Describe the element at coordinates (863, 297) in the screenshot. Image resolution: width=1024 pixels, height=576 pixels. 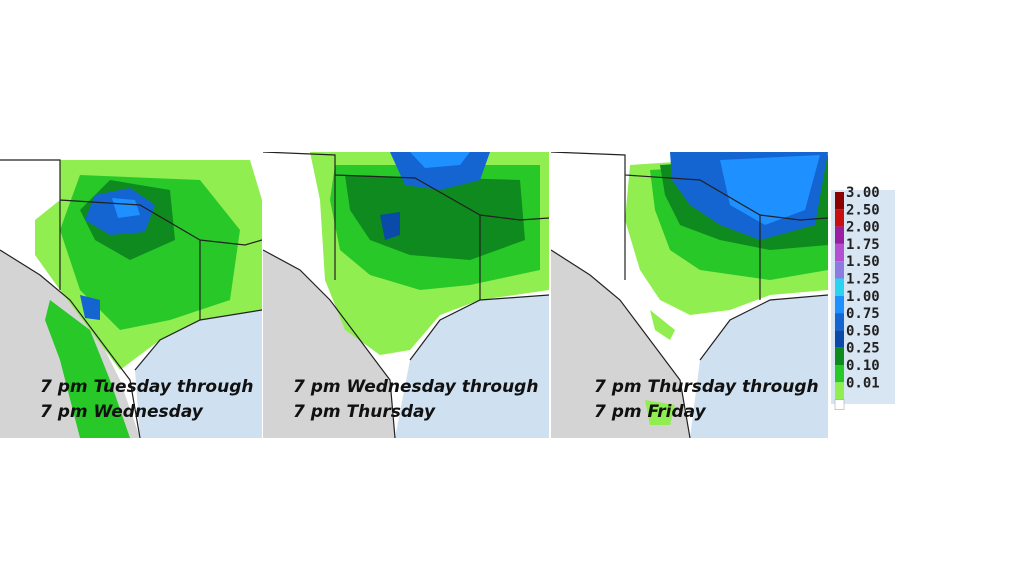
I see `legend-label: 1.00` at that location.